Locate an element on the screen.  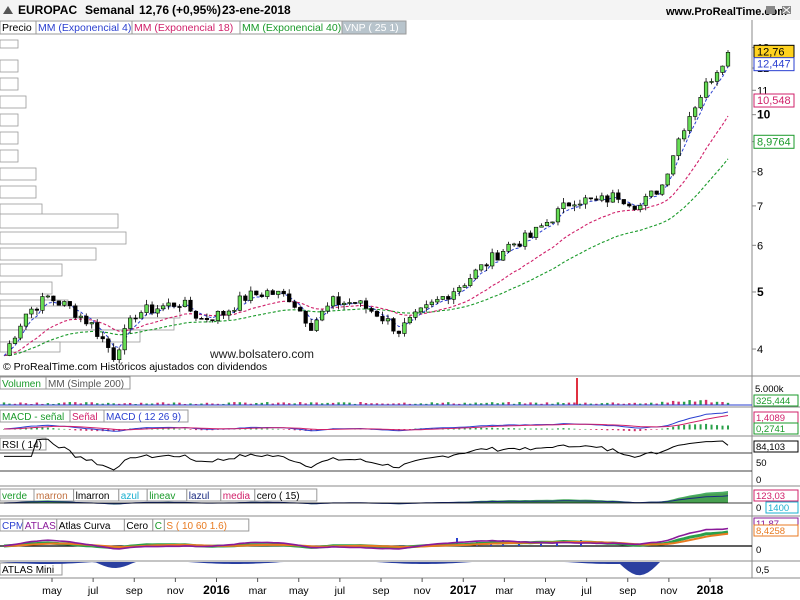
collapse-arrow-icon is located at coordinates (8, 10).